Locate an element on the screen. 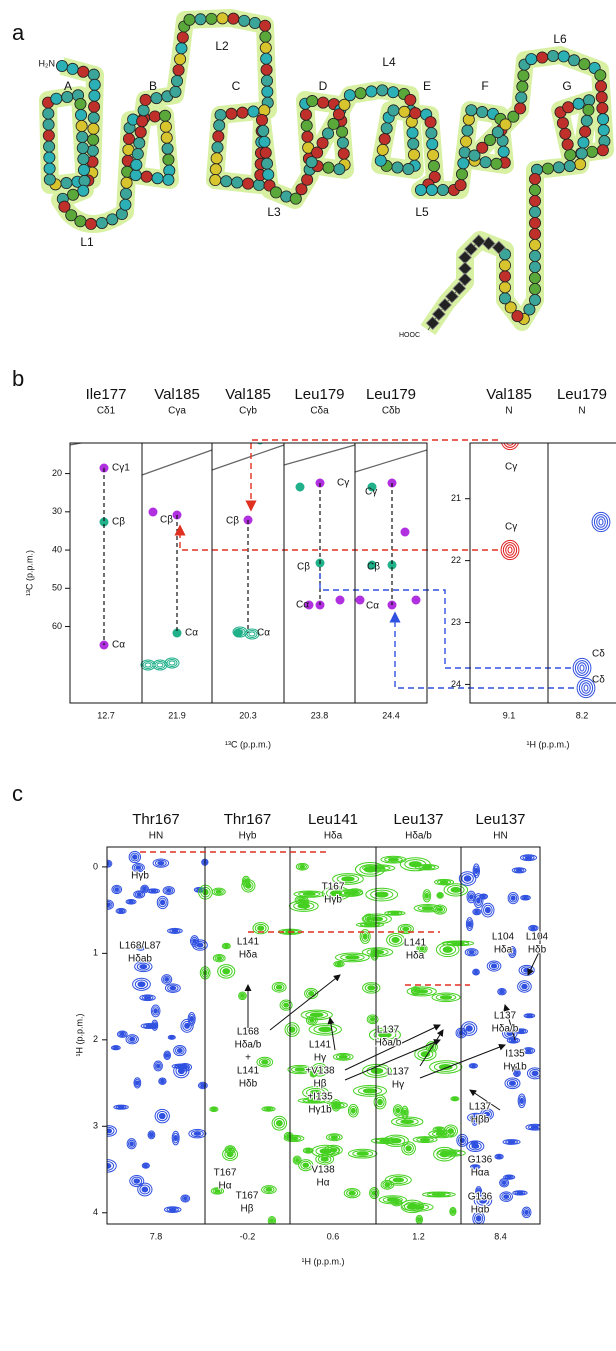  y-tick-label: 21 is located at coordinates (456, 498).